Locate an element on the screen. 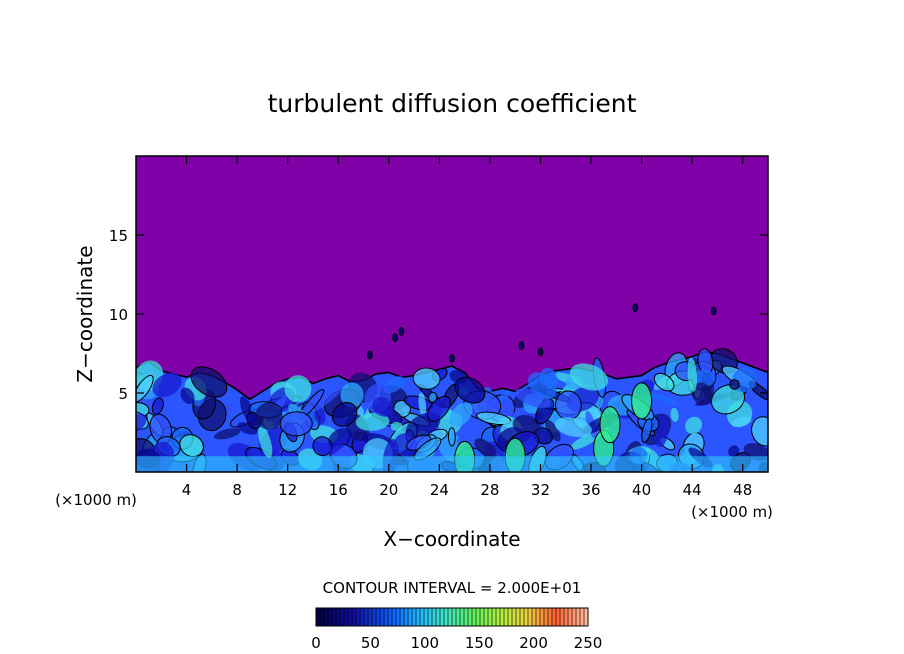 The height and width of the screenshot is (654, 904). chart-title: turbulent diffusion coefficient is located at coordinates (452, 103).